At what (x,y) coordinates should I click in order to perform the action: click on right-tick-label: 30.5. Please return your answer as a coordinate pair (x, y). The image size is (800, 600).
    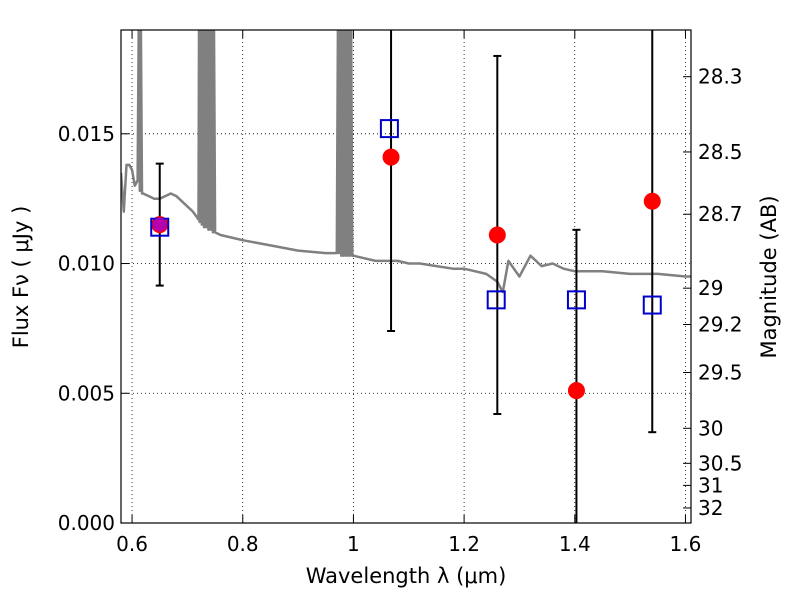
    Looking at the image, I should click on (720, 463).